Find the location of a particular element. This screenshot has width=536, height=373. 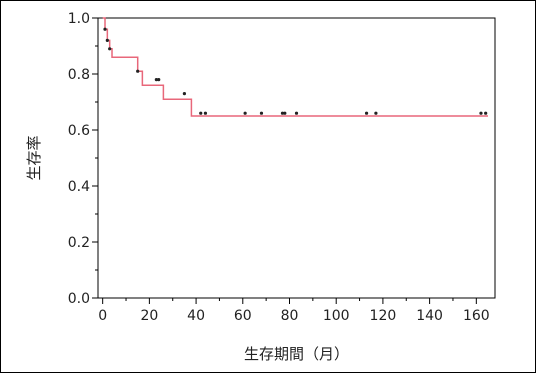

x-tick-label: 20 is located at coordinates (149, 316).